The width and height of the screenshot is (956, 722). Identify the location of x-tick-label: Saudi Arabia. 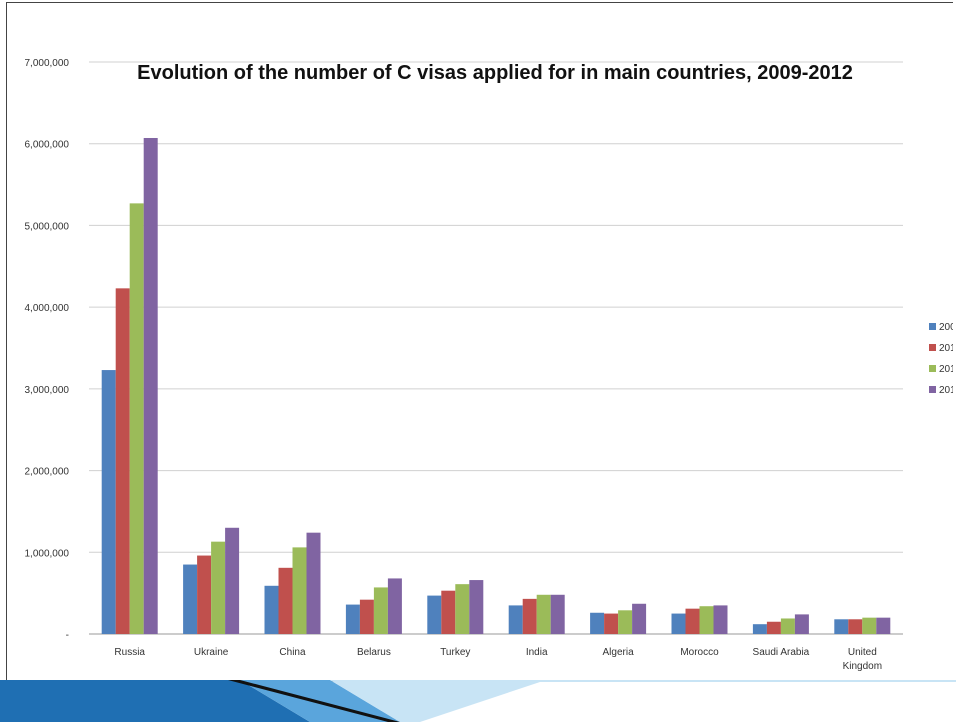
(781, 652).